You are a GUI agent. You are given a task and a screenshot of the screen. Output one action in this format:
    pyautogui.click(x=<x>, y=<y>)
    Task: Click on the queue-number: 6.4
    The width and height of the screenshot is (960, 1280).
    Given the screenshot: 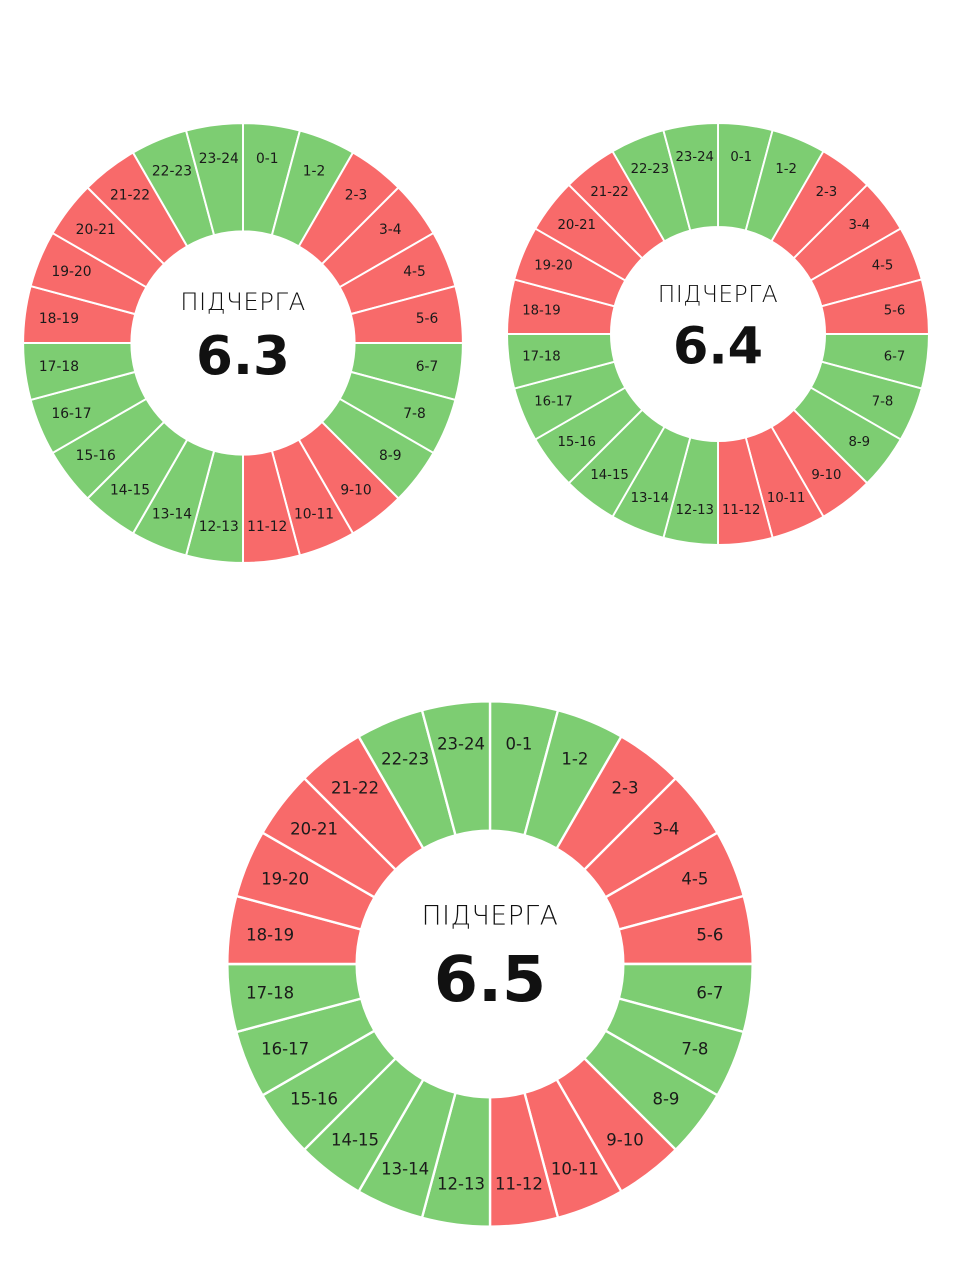 What is the action you would take?
    pyautogui.click(x=718, y=346)
    